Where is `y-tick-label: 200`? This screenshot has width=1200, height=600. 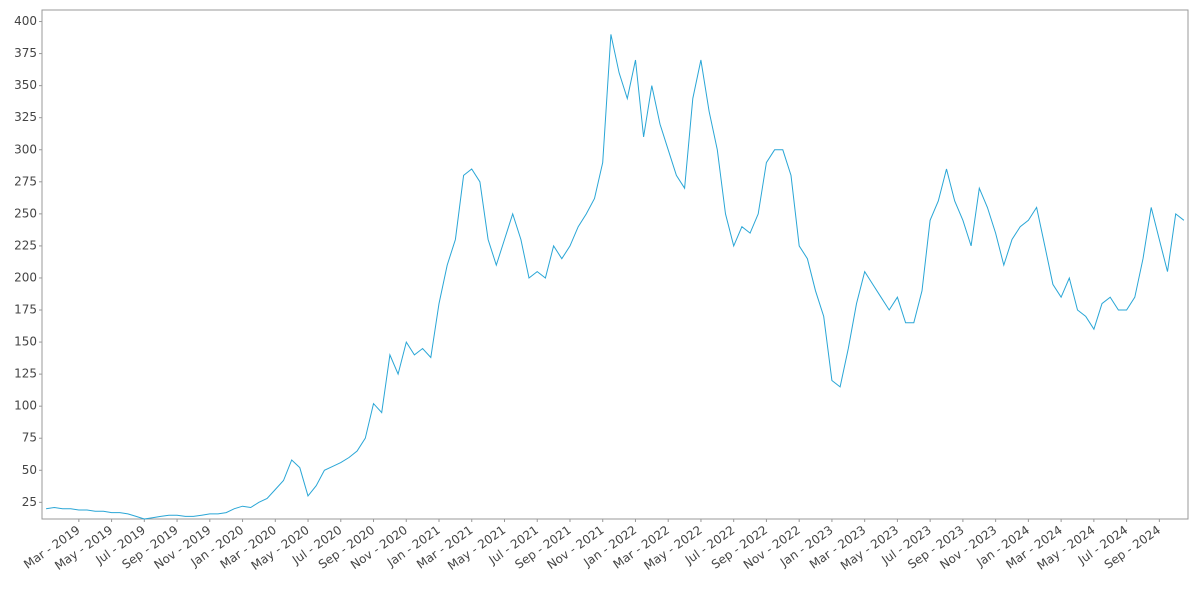 y-tick-label: 200 is located at coordinates (25, 277).